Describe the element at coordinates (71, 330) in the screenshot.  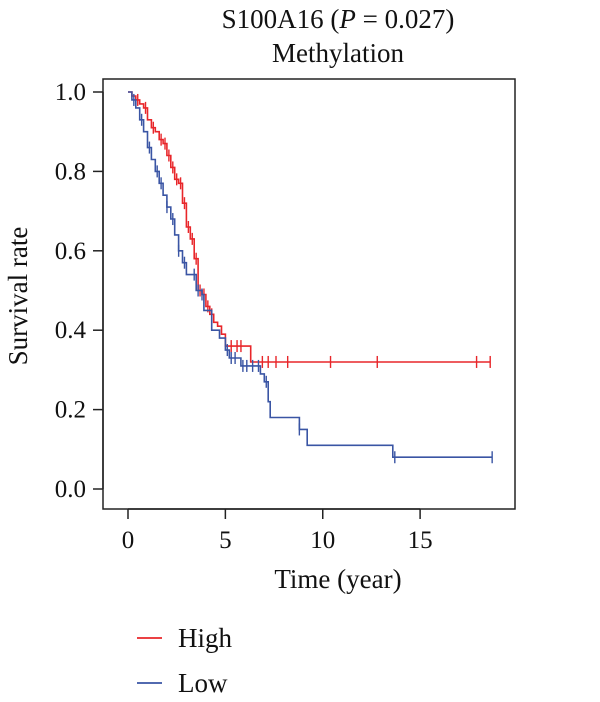
I see `y-tick-label: 0.4` at that location.